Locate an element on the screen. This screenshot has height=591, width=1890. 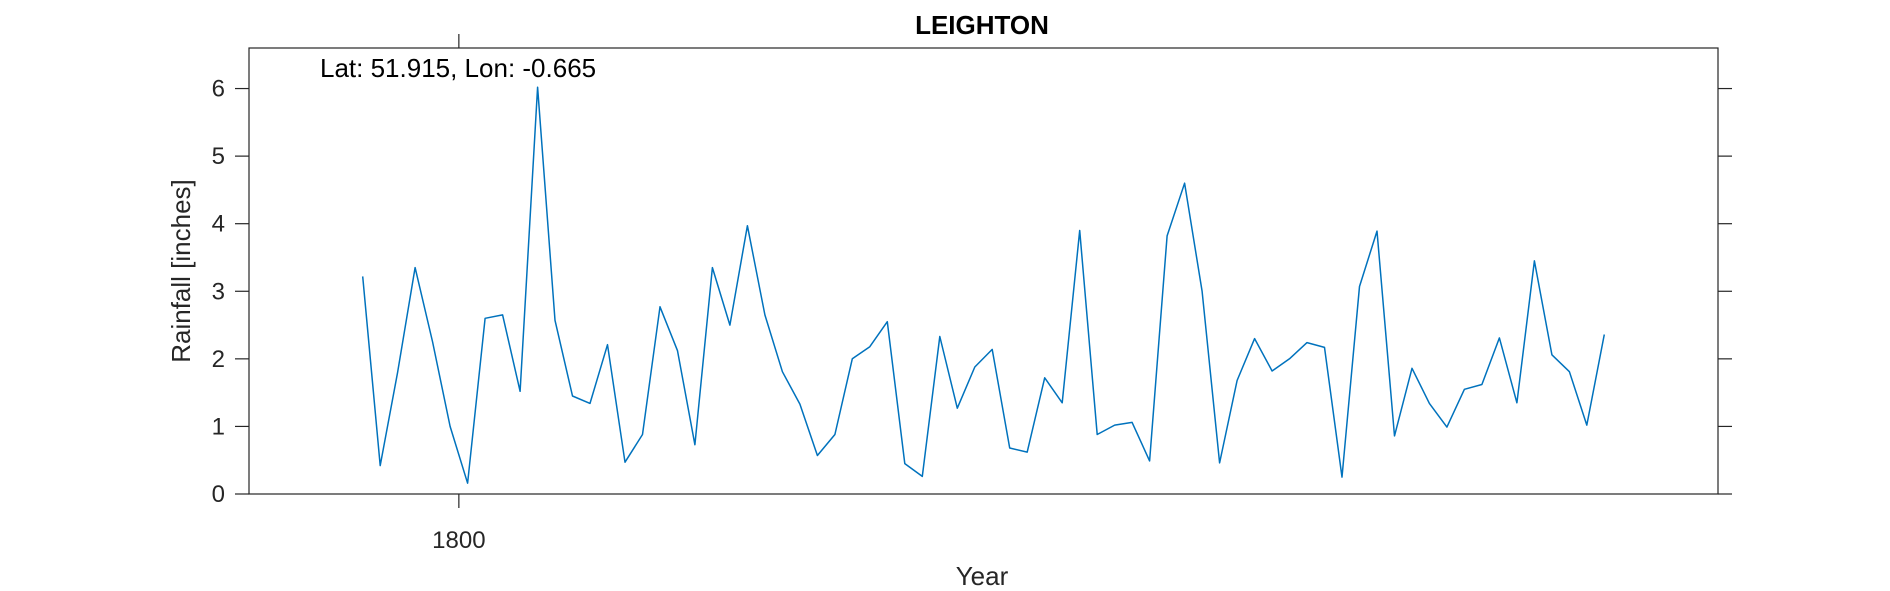
y-tick-label: 3 is located at coordinates (218, 291).